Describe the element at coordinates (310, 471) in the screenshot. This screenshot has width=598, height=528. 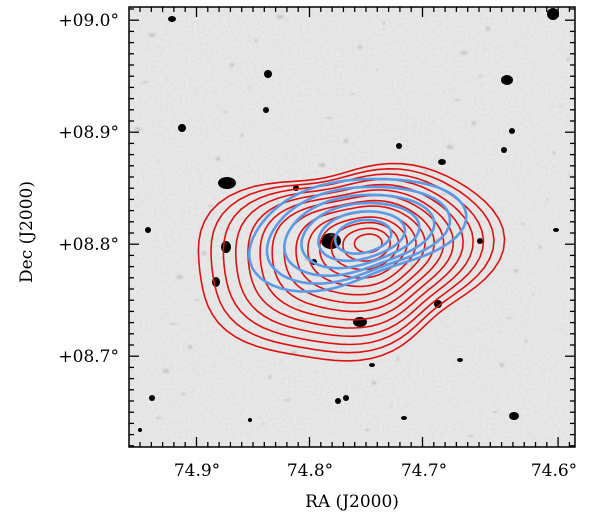
I see `x-tick-label: 74.8°` at that location.